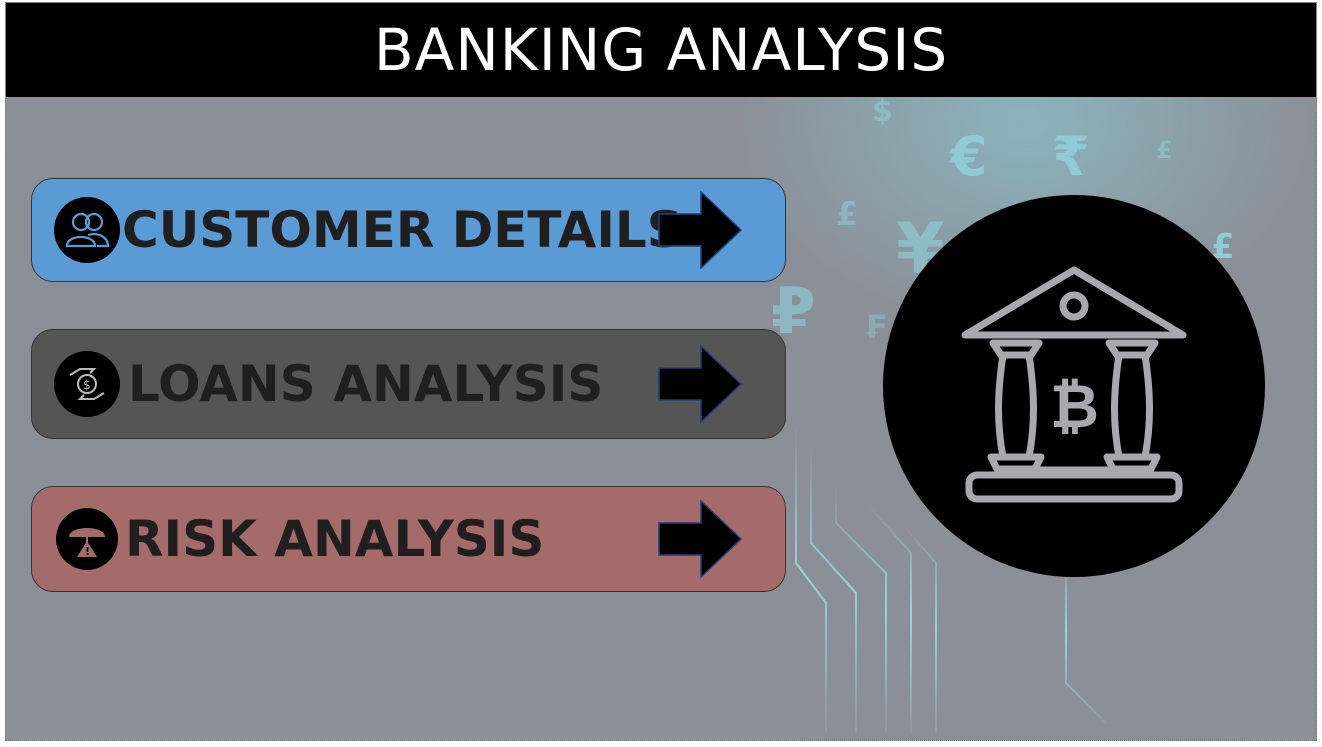 The image size is (1322, 747). I want to click on bank-illustration: ₿, so click(1074, 386).